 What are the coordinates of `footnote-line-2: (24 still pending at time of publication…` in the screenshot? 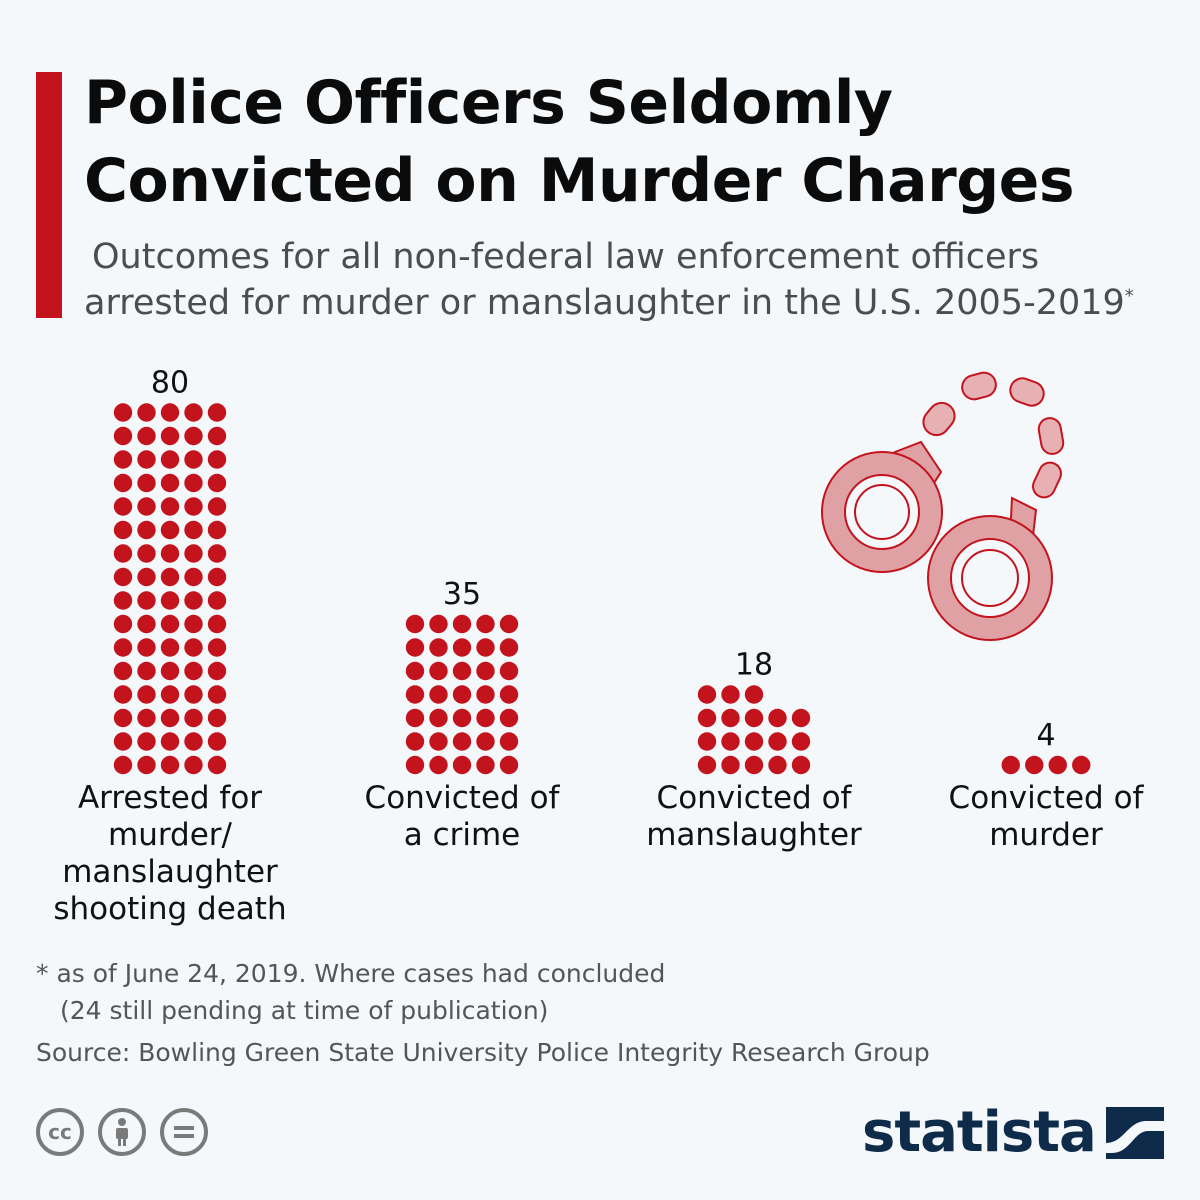 It's located at (304, 1010).